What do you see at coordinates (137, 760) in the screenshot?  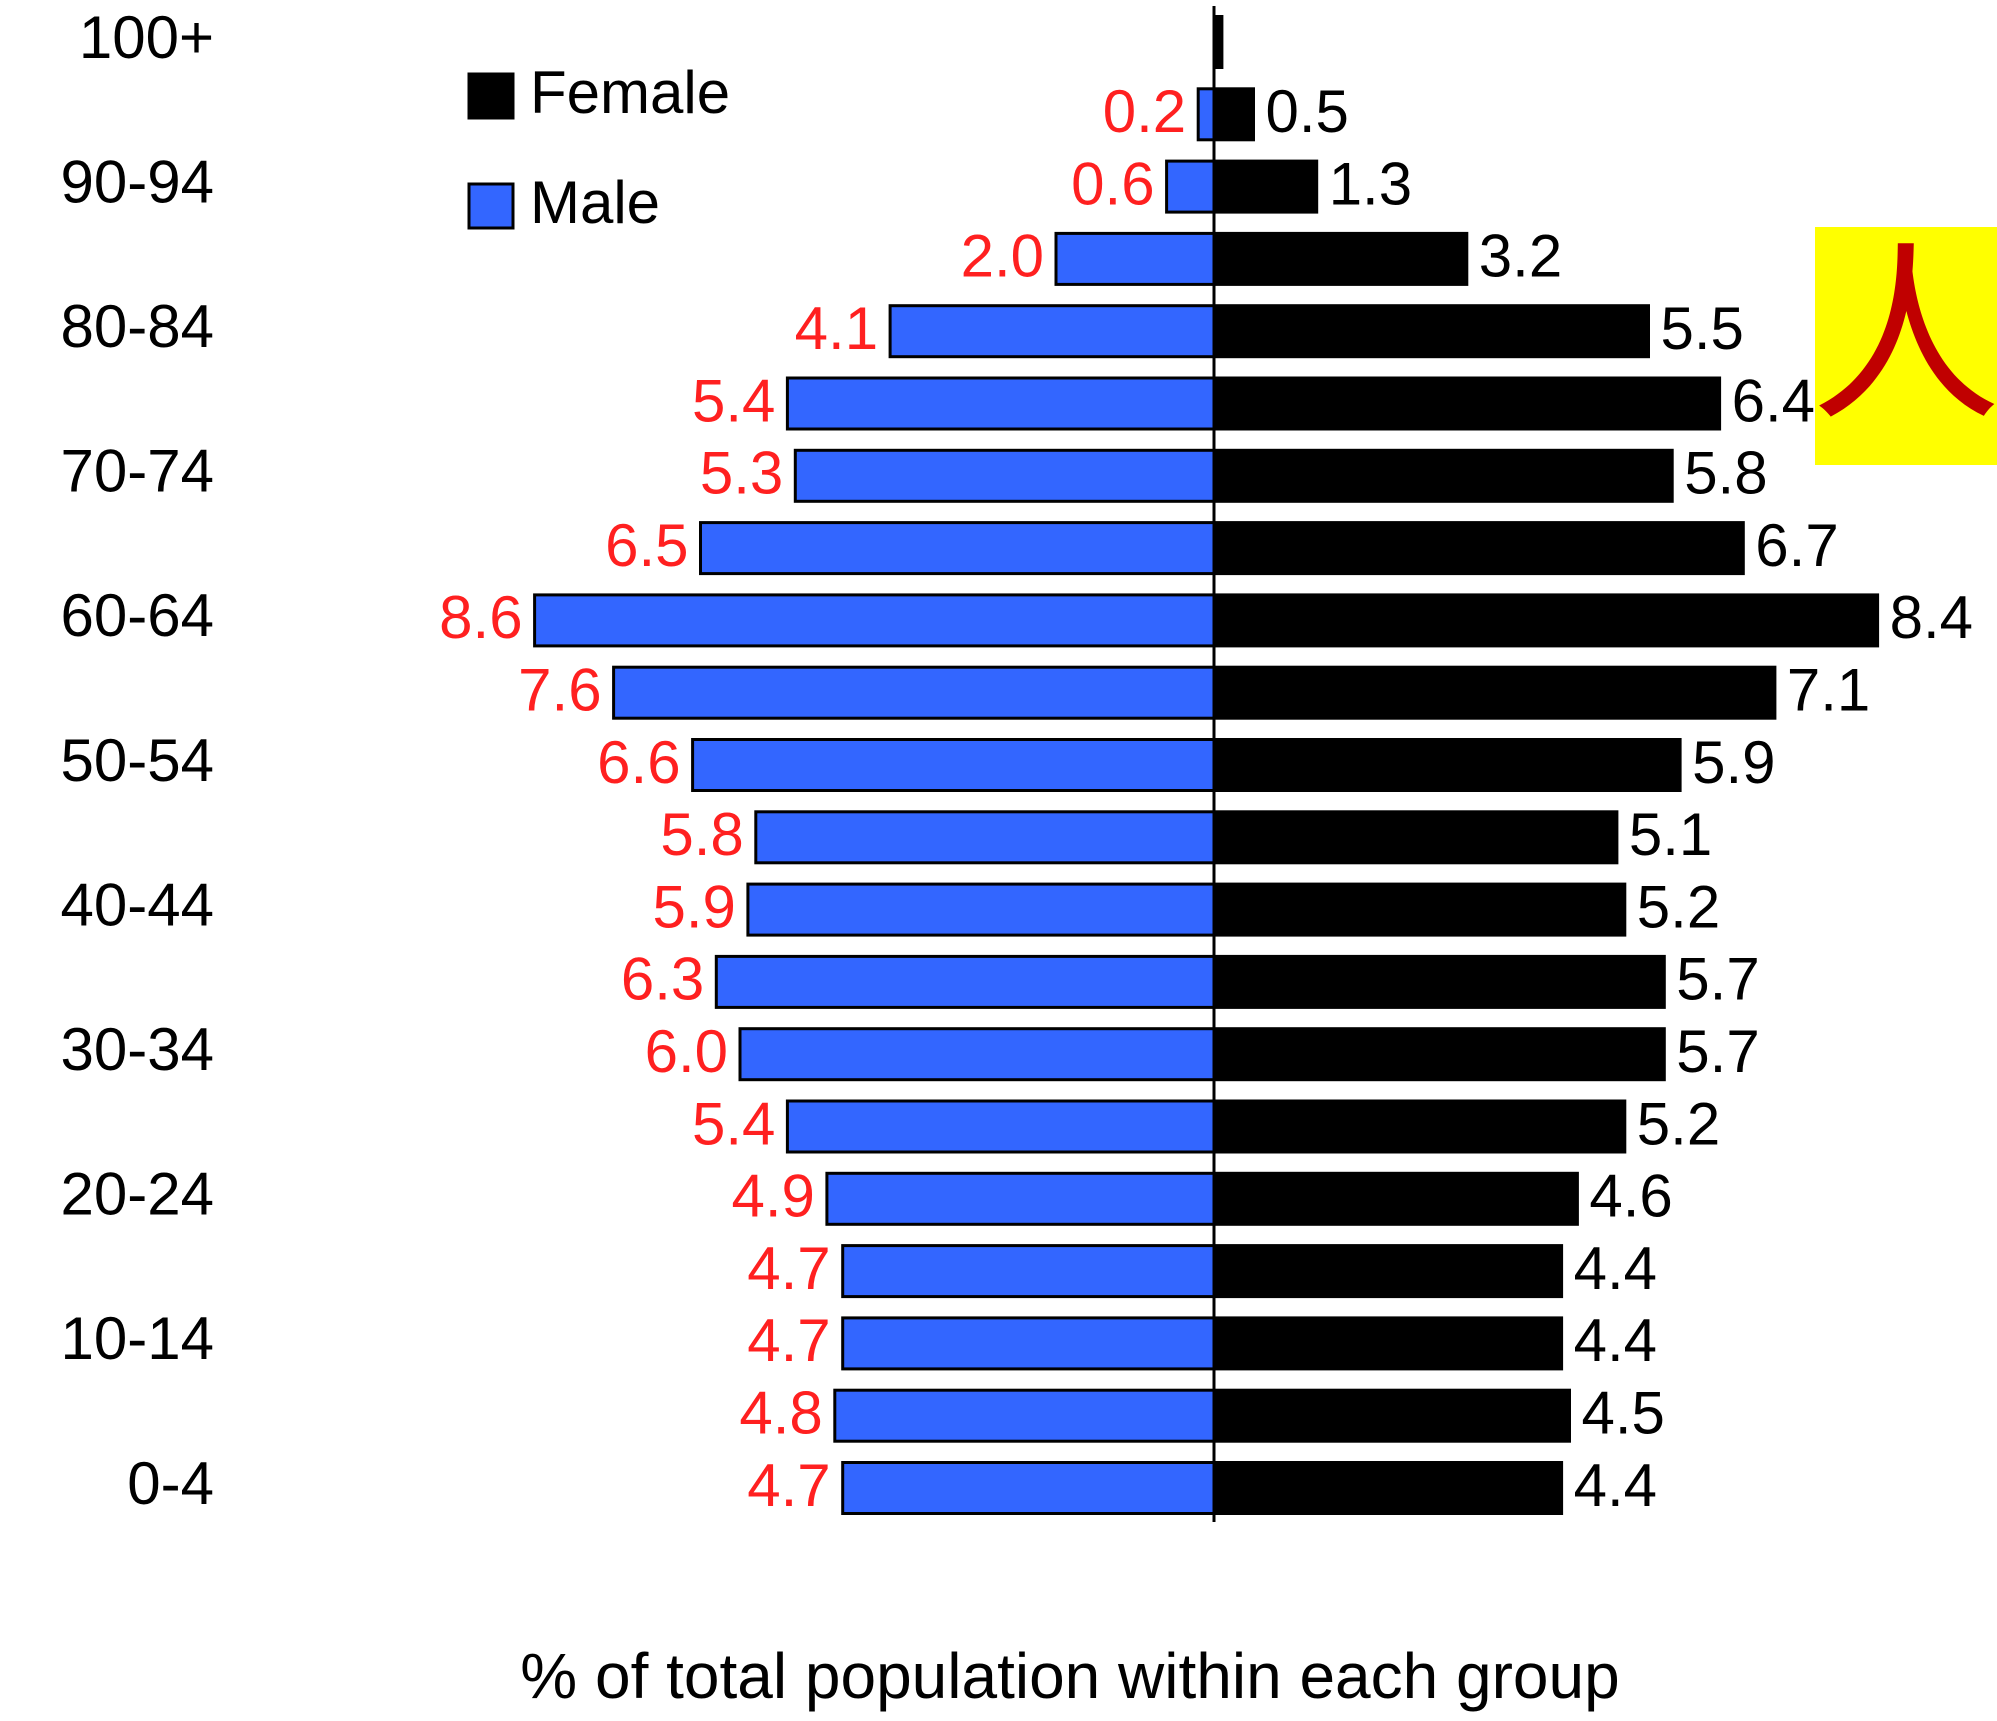 I see `y-tick-label: 50-54` at bounding box center [137, 760].